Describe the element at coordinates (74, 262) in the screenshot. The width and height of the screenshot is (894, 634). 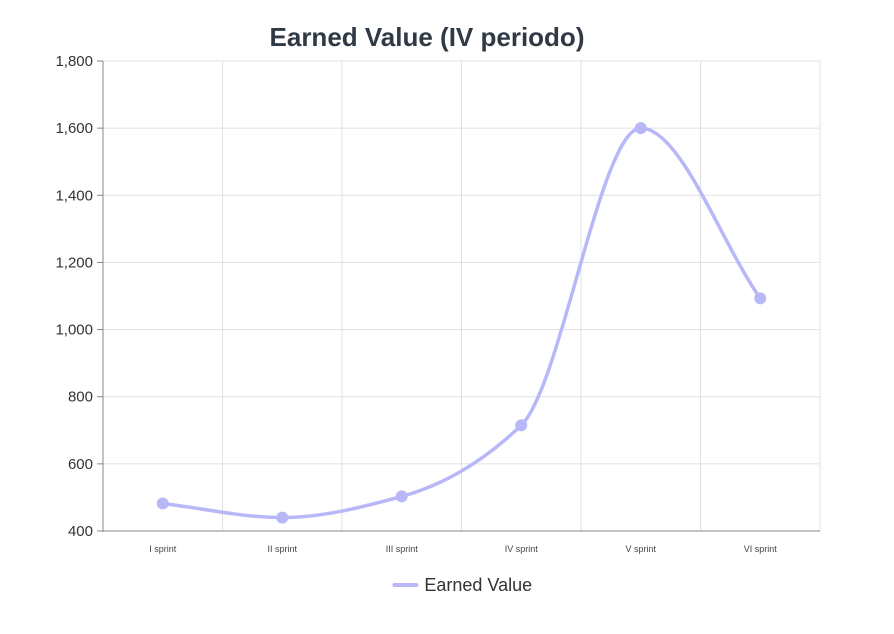
I see `y-tick-label: 1,200` at that location.